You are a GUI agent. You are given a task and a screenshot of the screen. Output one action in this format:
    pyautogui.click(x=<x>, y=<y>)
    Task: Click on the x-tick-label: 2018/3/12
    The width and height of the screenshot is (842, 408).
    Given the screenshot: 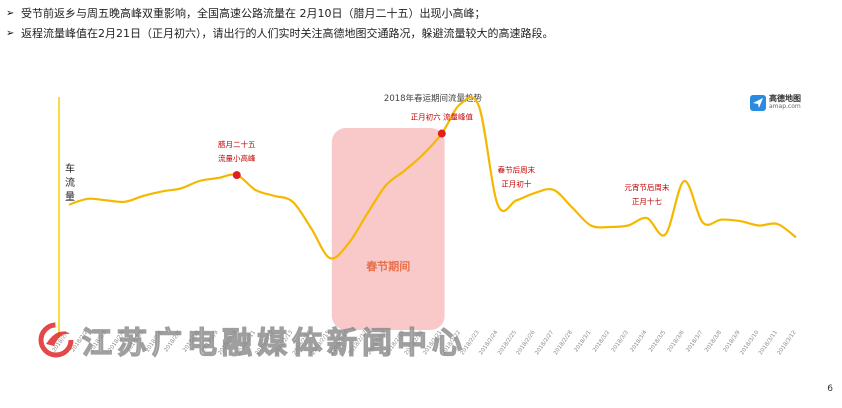 What is the action you would take?
    pyautogui.click(x=787, y=343)
    